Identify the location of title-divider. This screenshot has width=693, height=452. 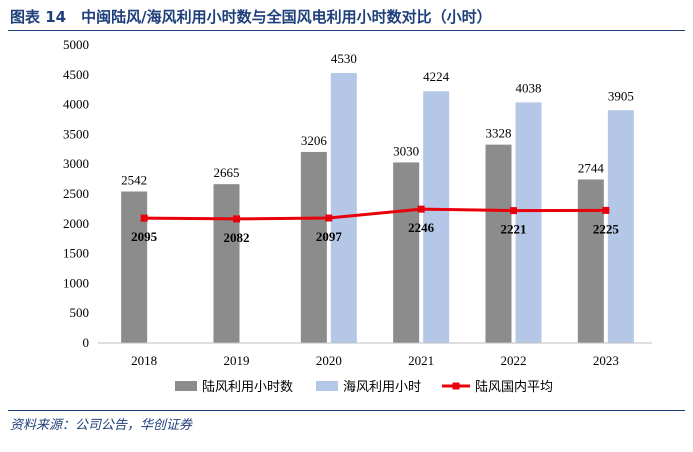
(346, 30).